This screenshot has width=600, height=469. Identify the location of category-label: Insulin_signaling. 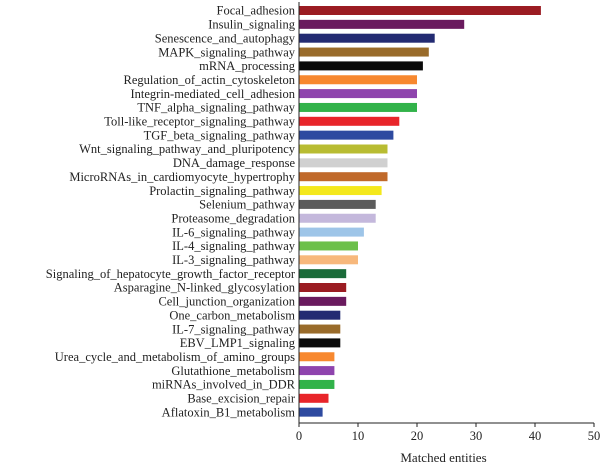
(252, 25).